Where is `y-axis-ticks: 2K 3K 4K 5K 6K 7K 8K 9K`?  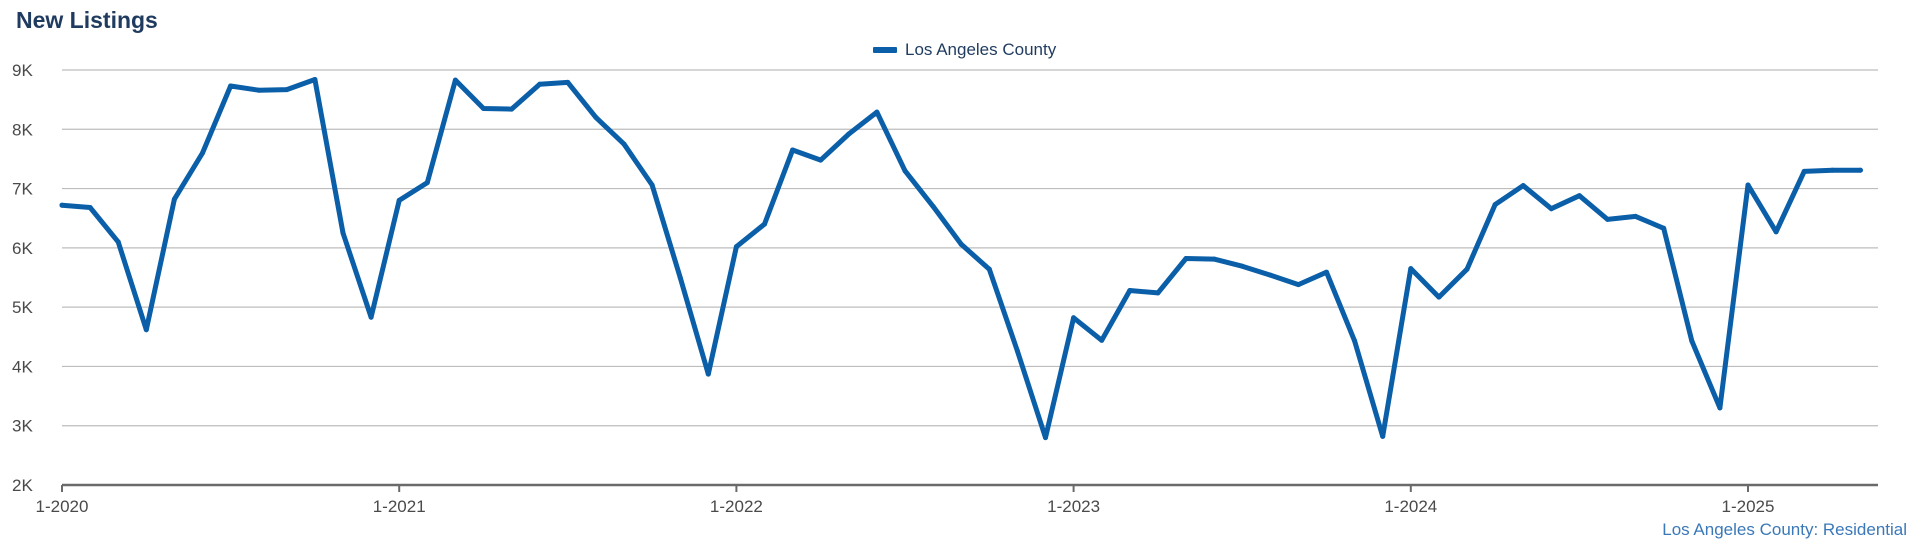
y-axis-ticks: 2K 3K 4K 5K 6K 7K 8K 9K is located at coordinates (22, 278).